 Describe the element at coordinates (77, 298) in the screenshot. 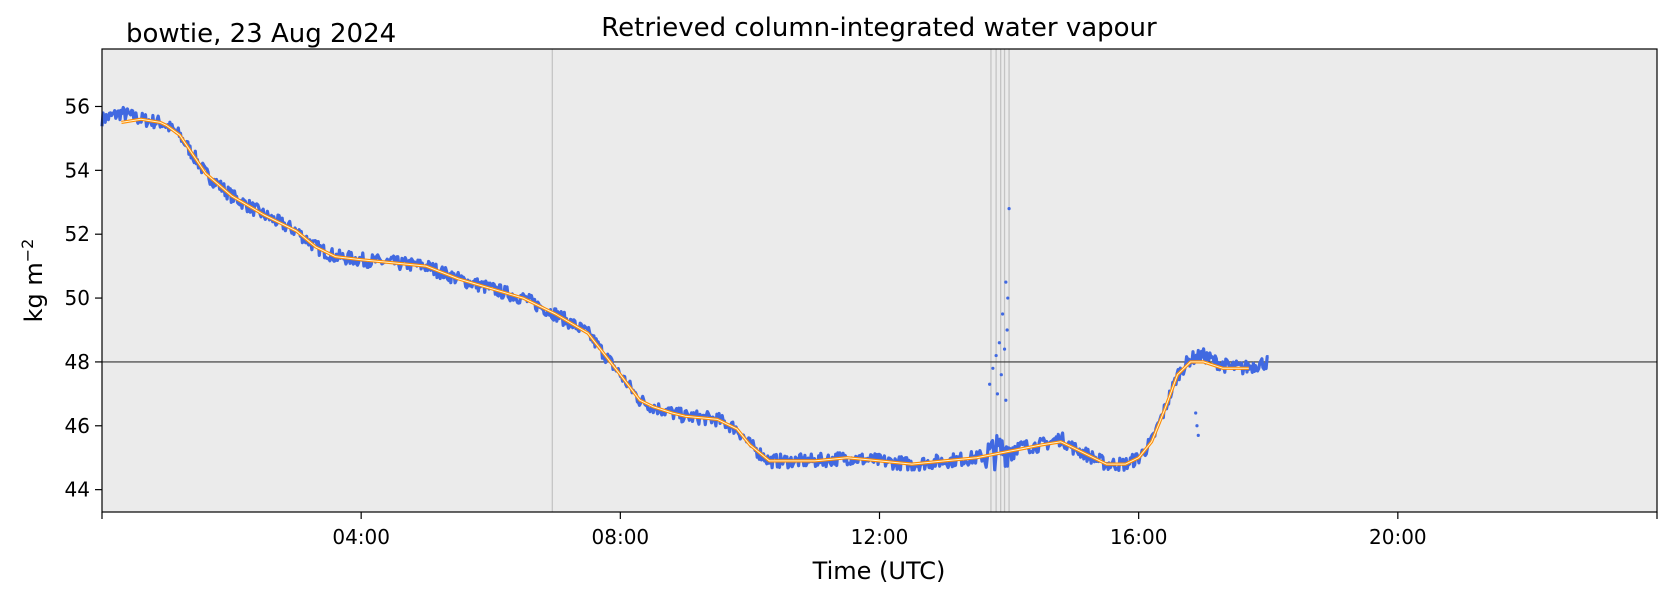

I see `y-tick-label: 50` at that location.